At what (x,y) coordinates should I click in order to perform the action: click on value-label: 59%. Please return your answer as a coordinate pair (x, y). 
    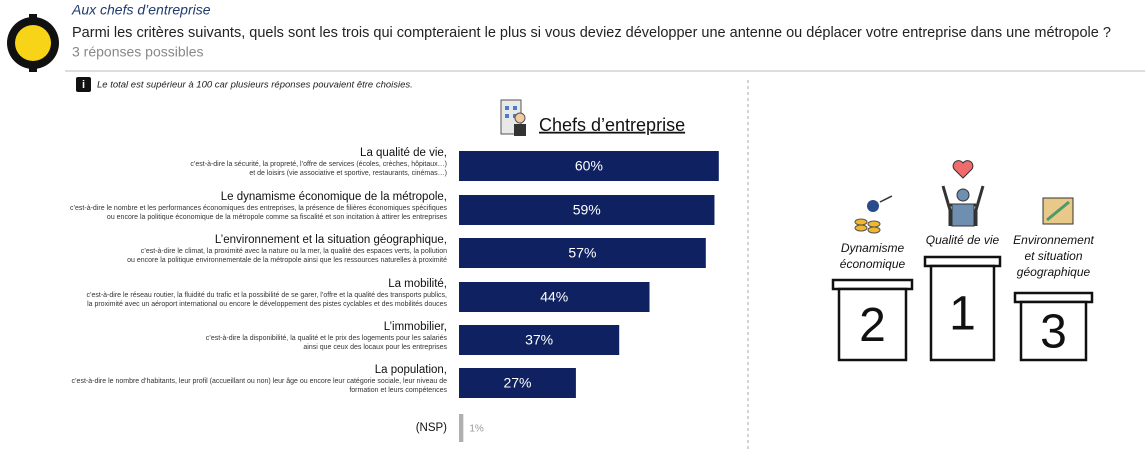
    Looking at the image, I should click on (587, 210).